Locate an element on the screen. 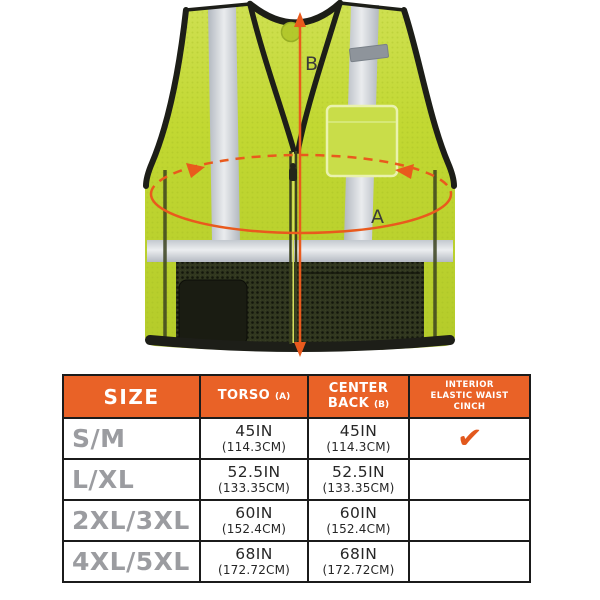 The image size is (600, 600). table-row-lxl: L/XL 52.5IN (133.35CM) 52.5IN (133.35CM) is located at coordinates (296, 479).